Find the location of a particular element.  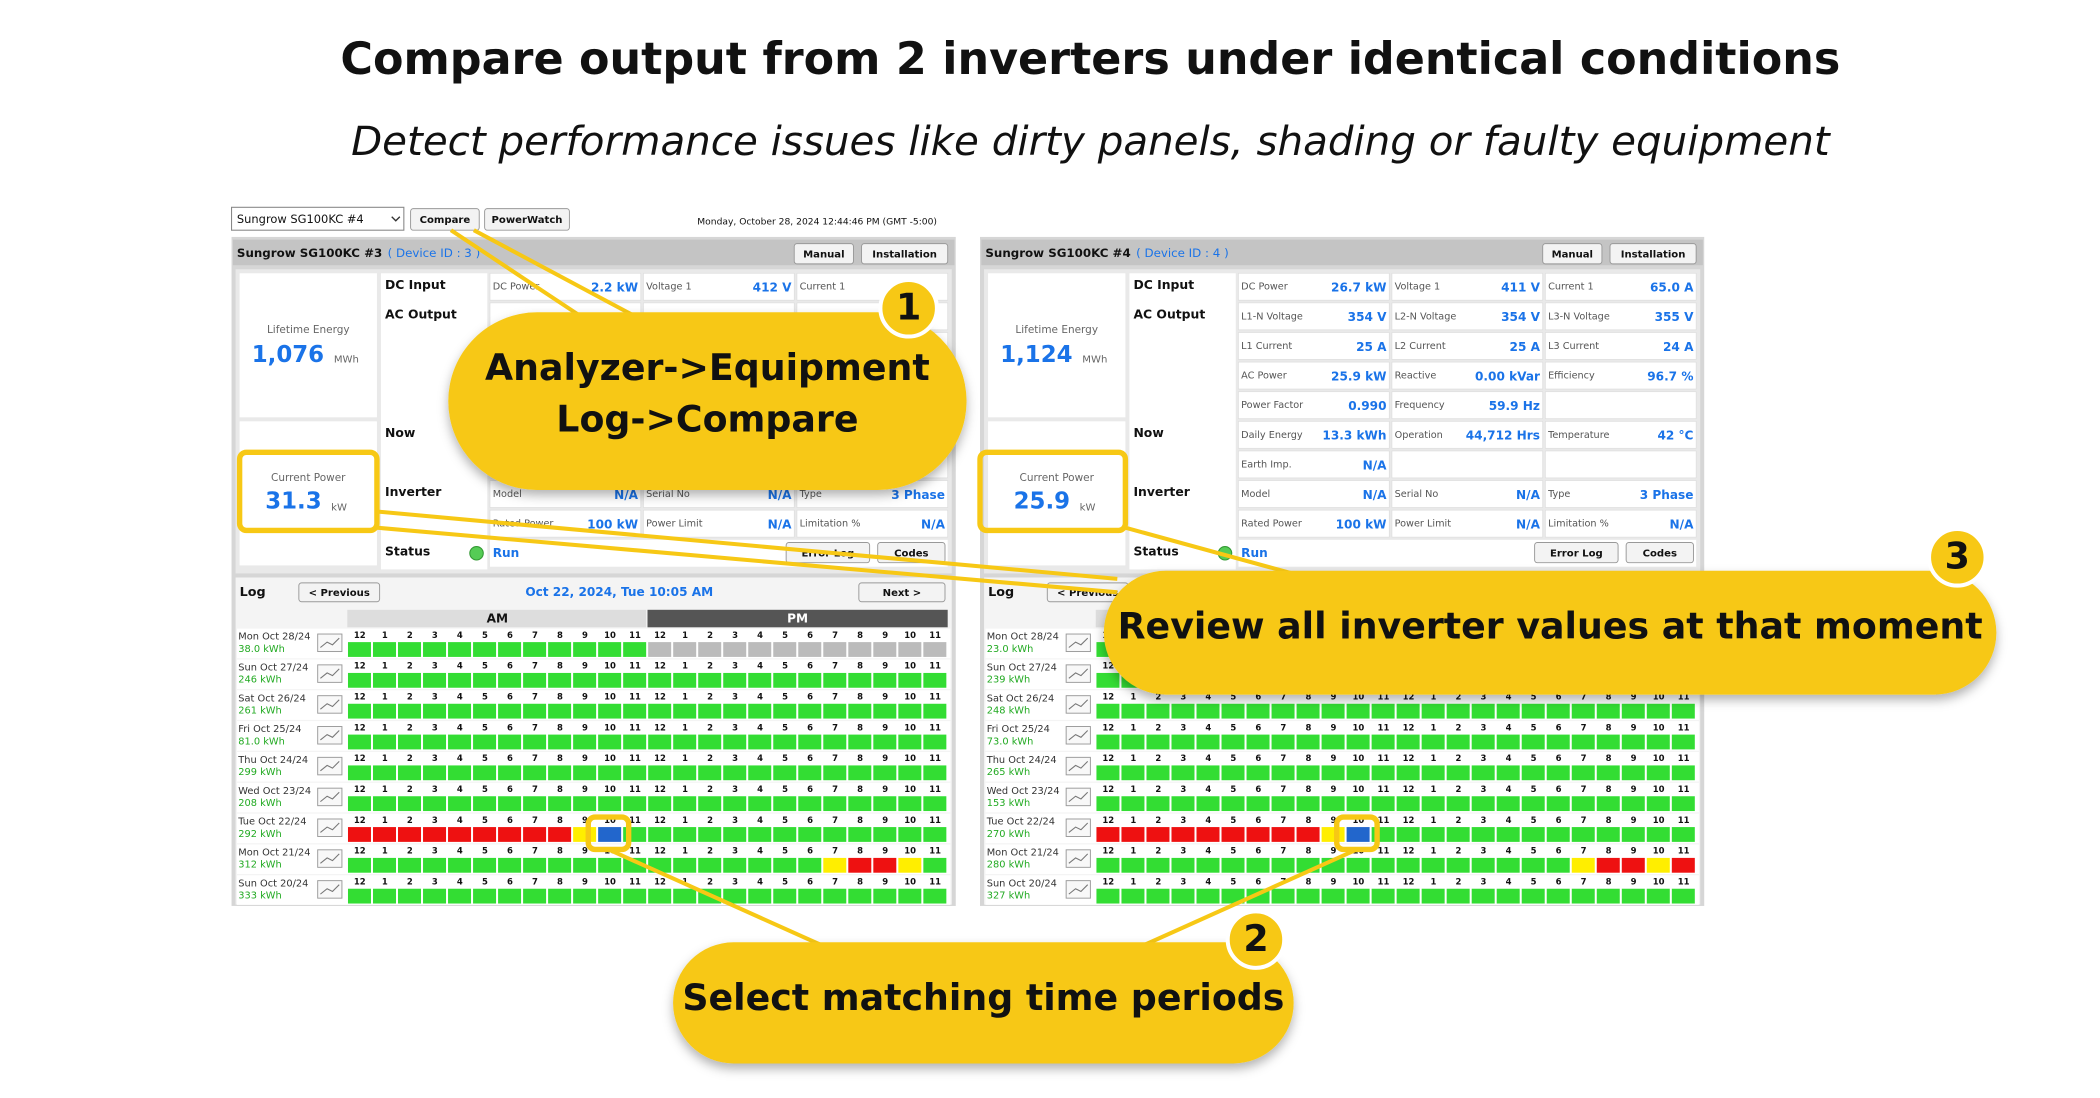

error-log-button-bg is located at coordinates (1576, 553).